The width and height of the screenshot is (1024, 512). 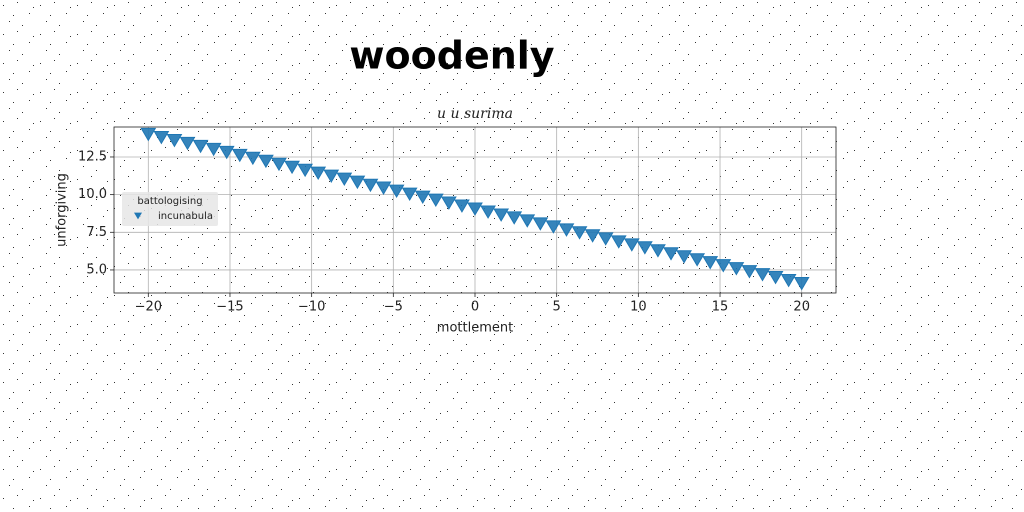 I want to click on chart-subtitle: u u surima, so click(x=475, y=114).